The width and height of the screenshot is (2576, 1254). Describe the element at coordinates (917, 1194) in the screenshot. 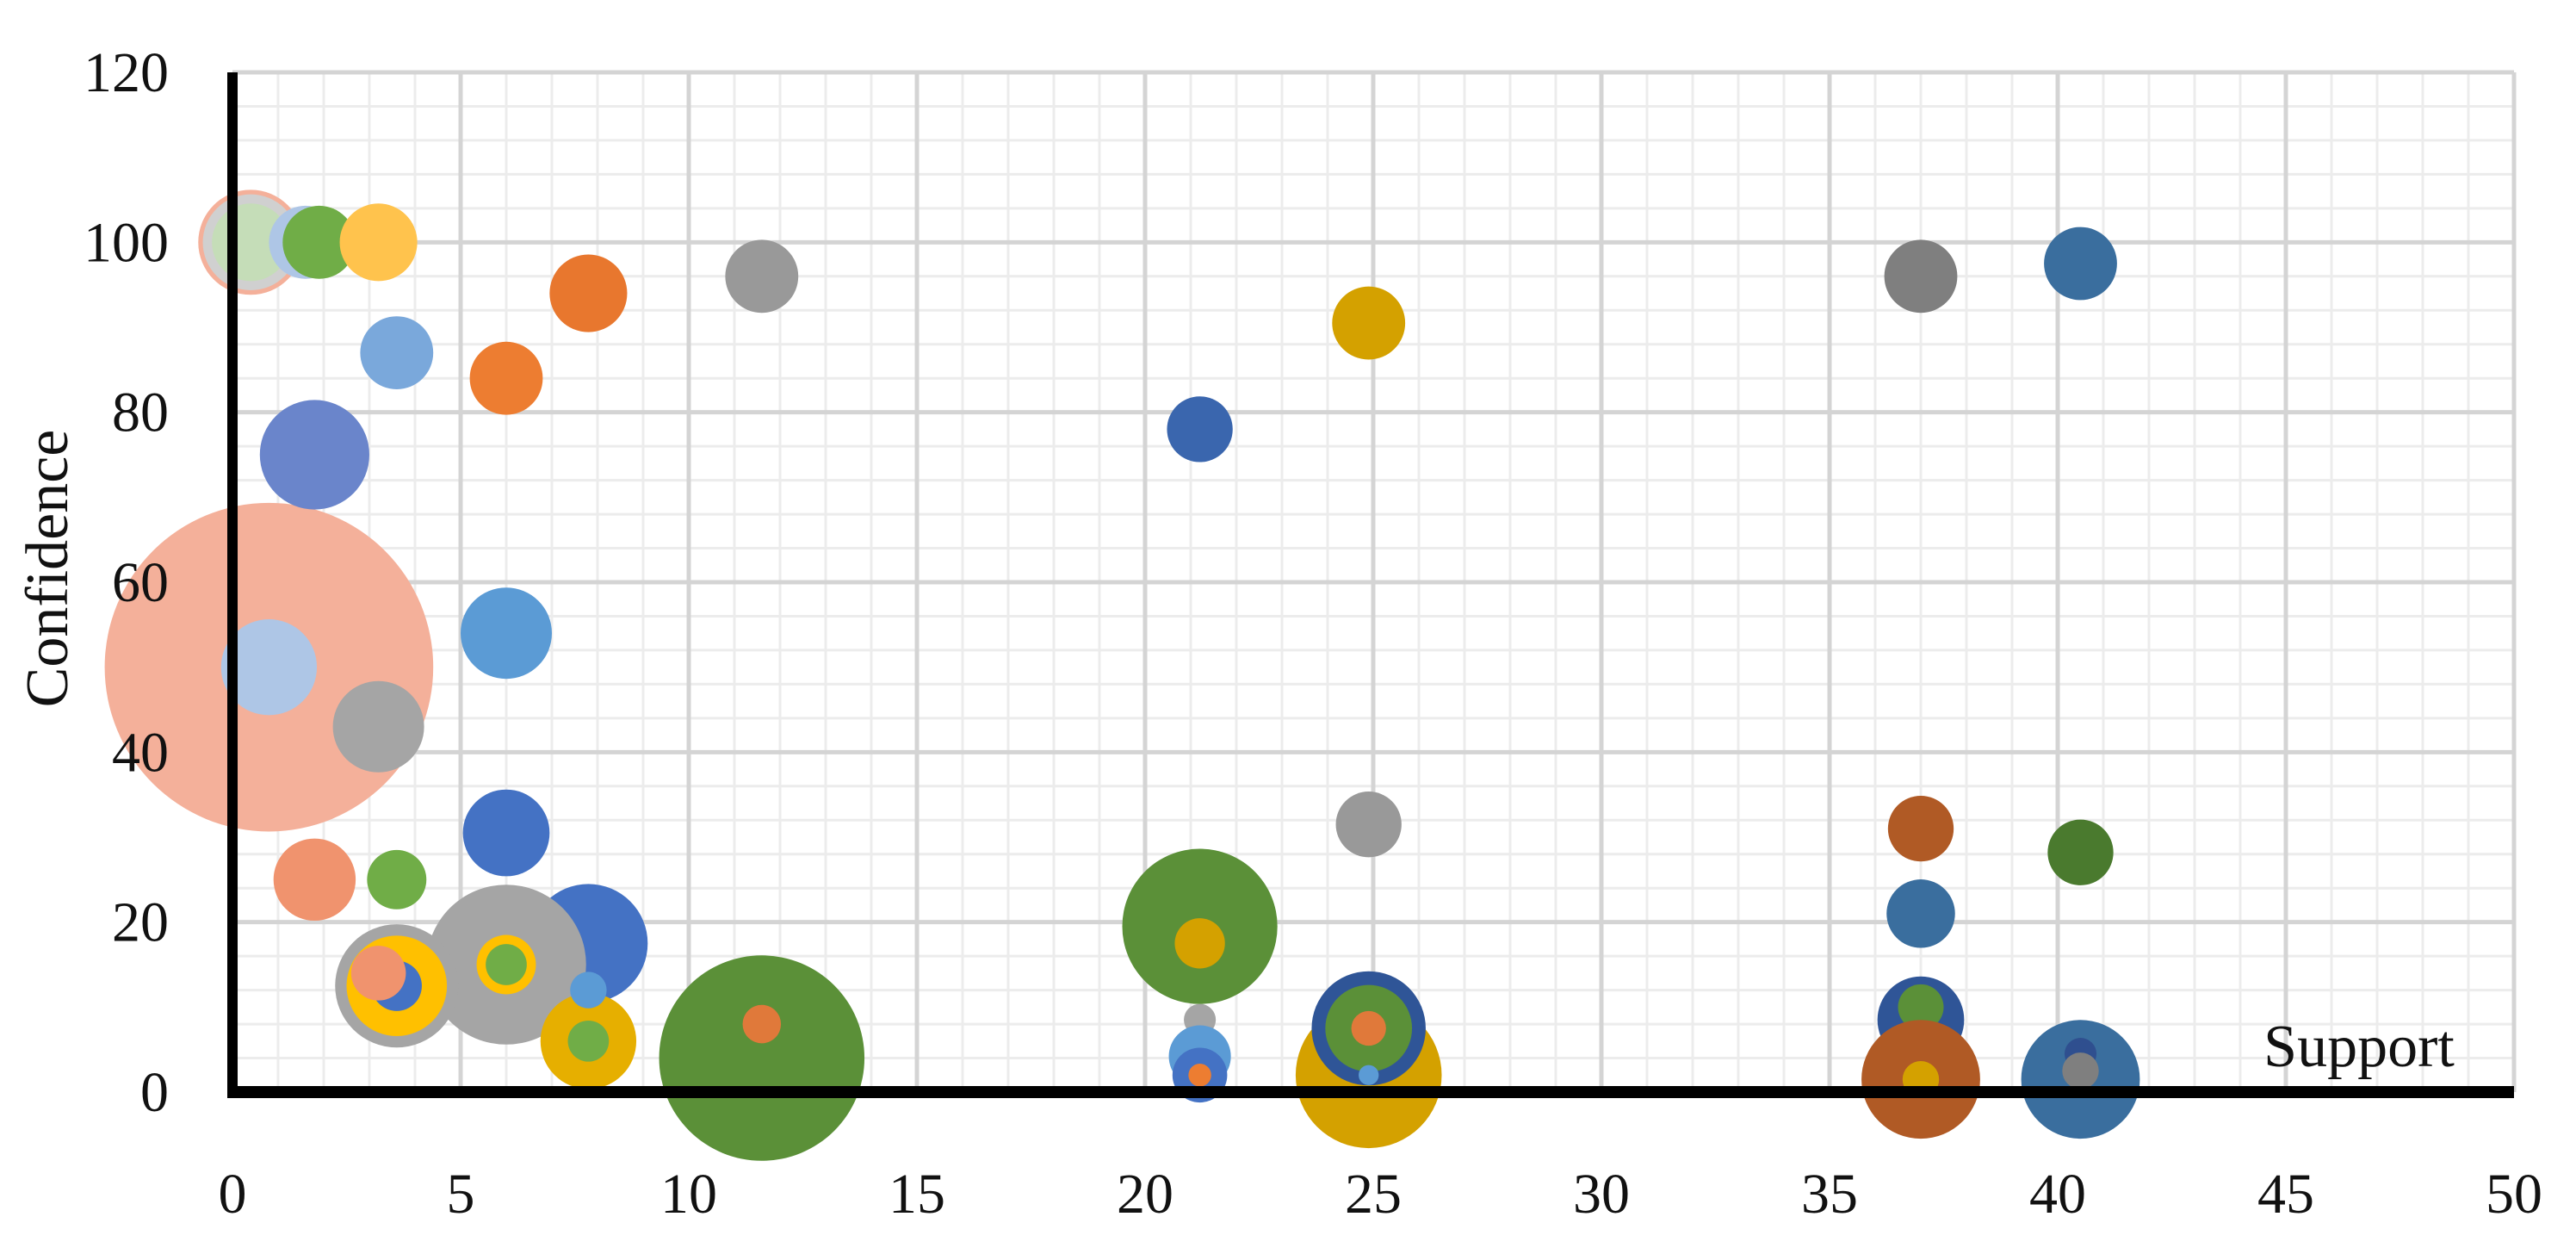

I see `x-tick-label: 15` at that location.